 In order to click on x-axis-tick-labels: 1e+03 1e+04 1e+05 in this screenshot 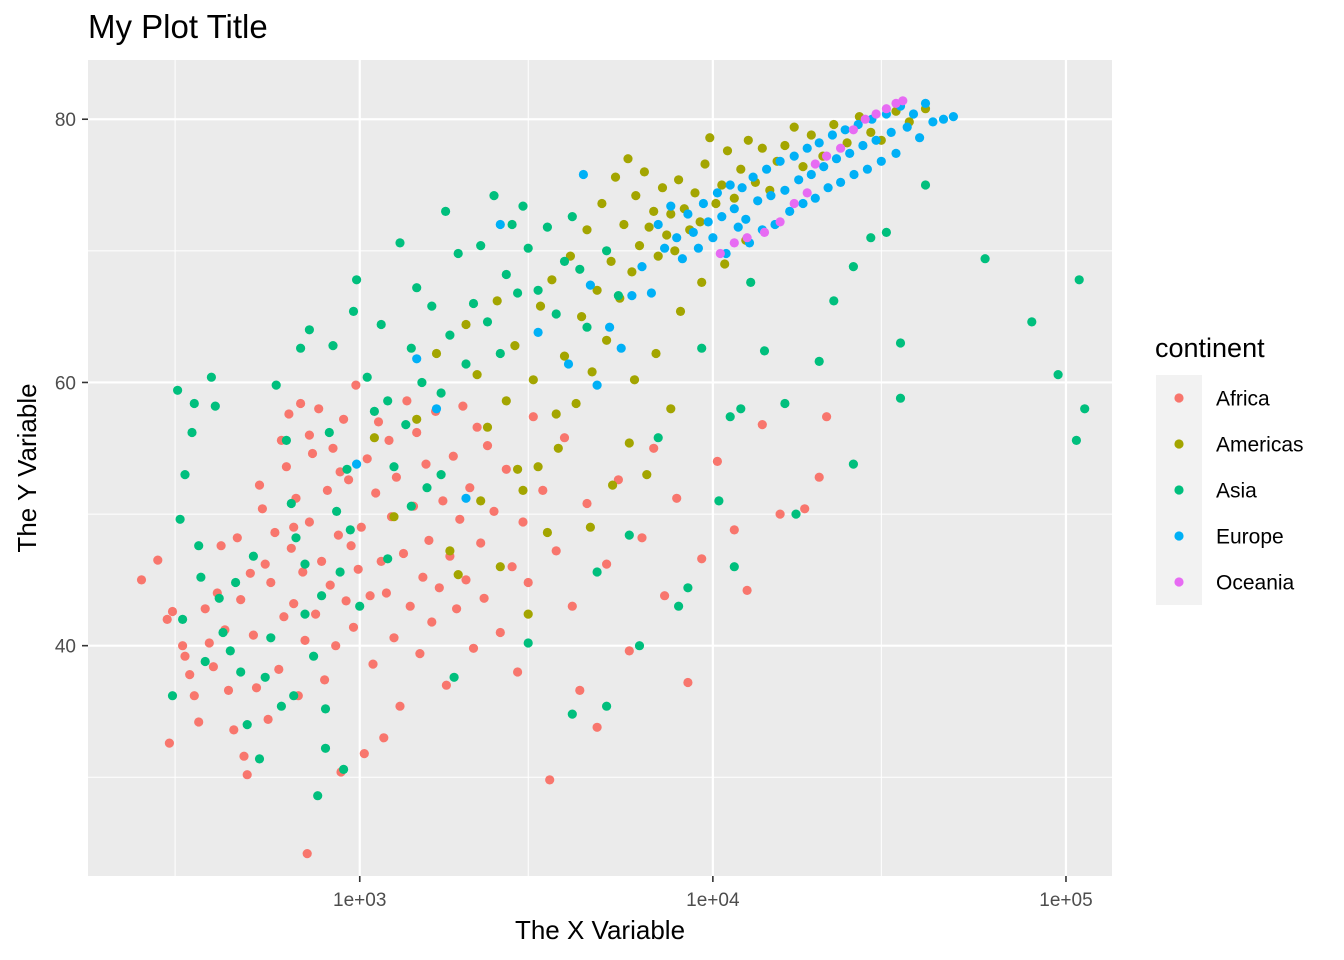, I will do `click(713, 900)`.